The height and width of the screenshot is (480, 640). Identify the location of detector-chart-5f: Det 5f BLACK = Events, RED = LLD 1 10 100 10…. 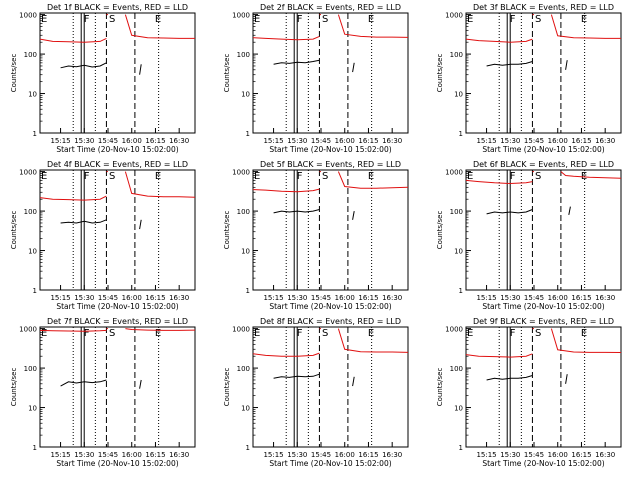
(316, 235).